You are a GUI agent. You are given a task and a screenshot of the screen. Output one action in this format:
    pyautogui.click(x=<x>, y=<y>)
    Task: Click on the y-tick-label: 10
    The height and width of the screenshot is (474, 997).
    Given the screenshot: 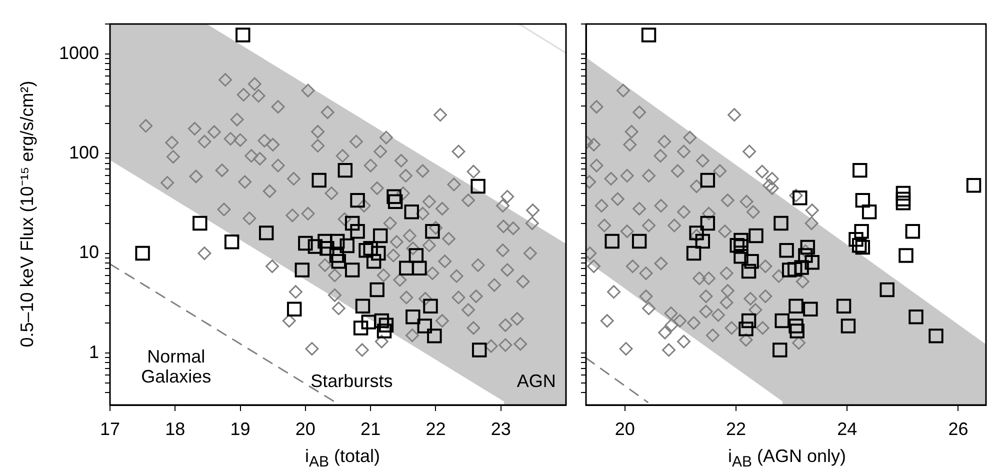 What is the action you would take?
    pyautogui.click(x=88, y=252)
    